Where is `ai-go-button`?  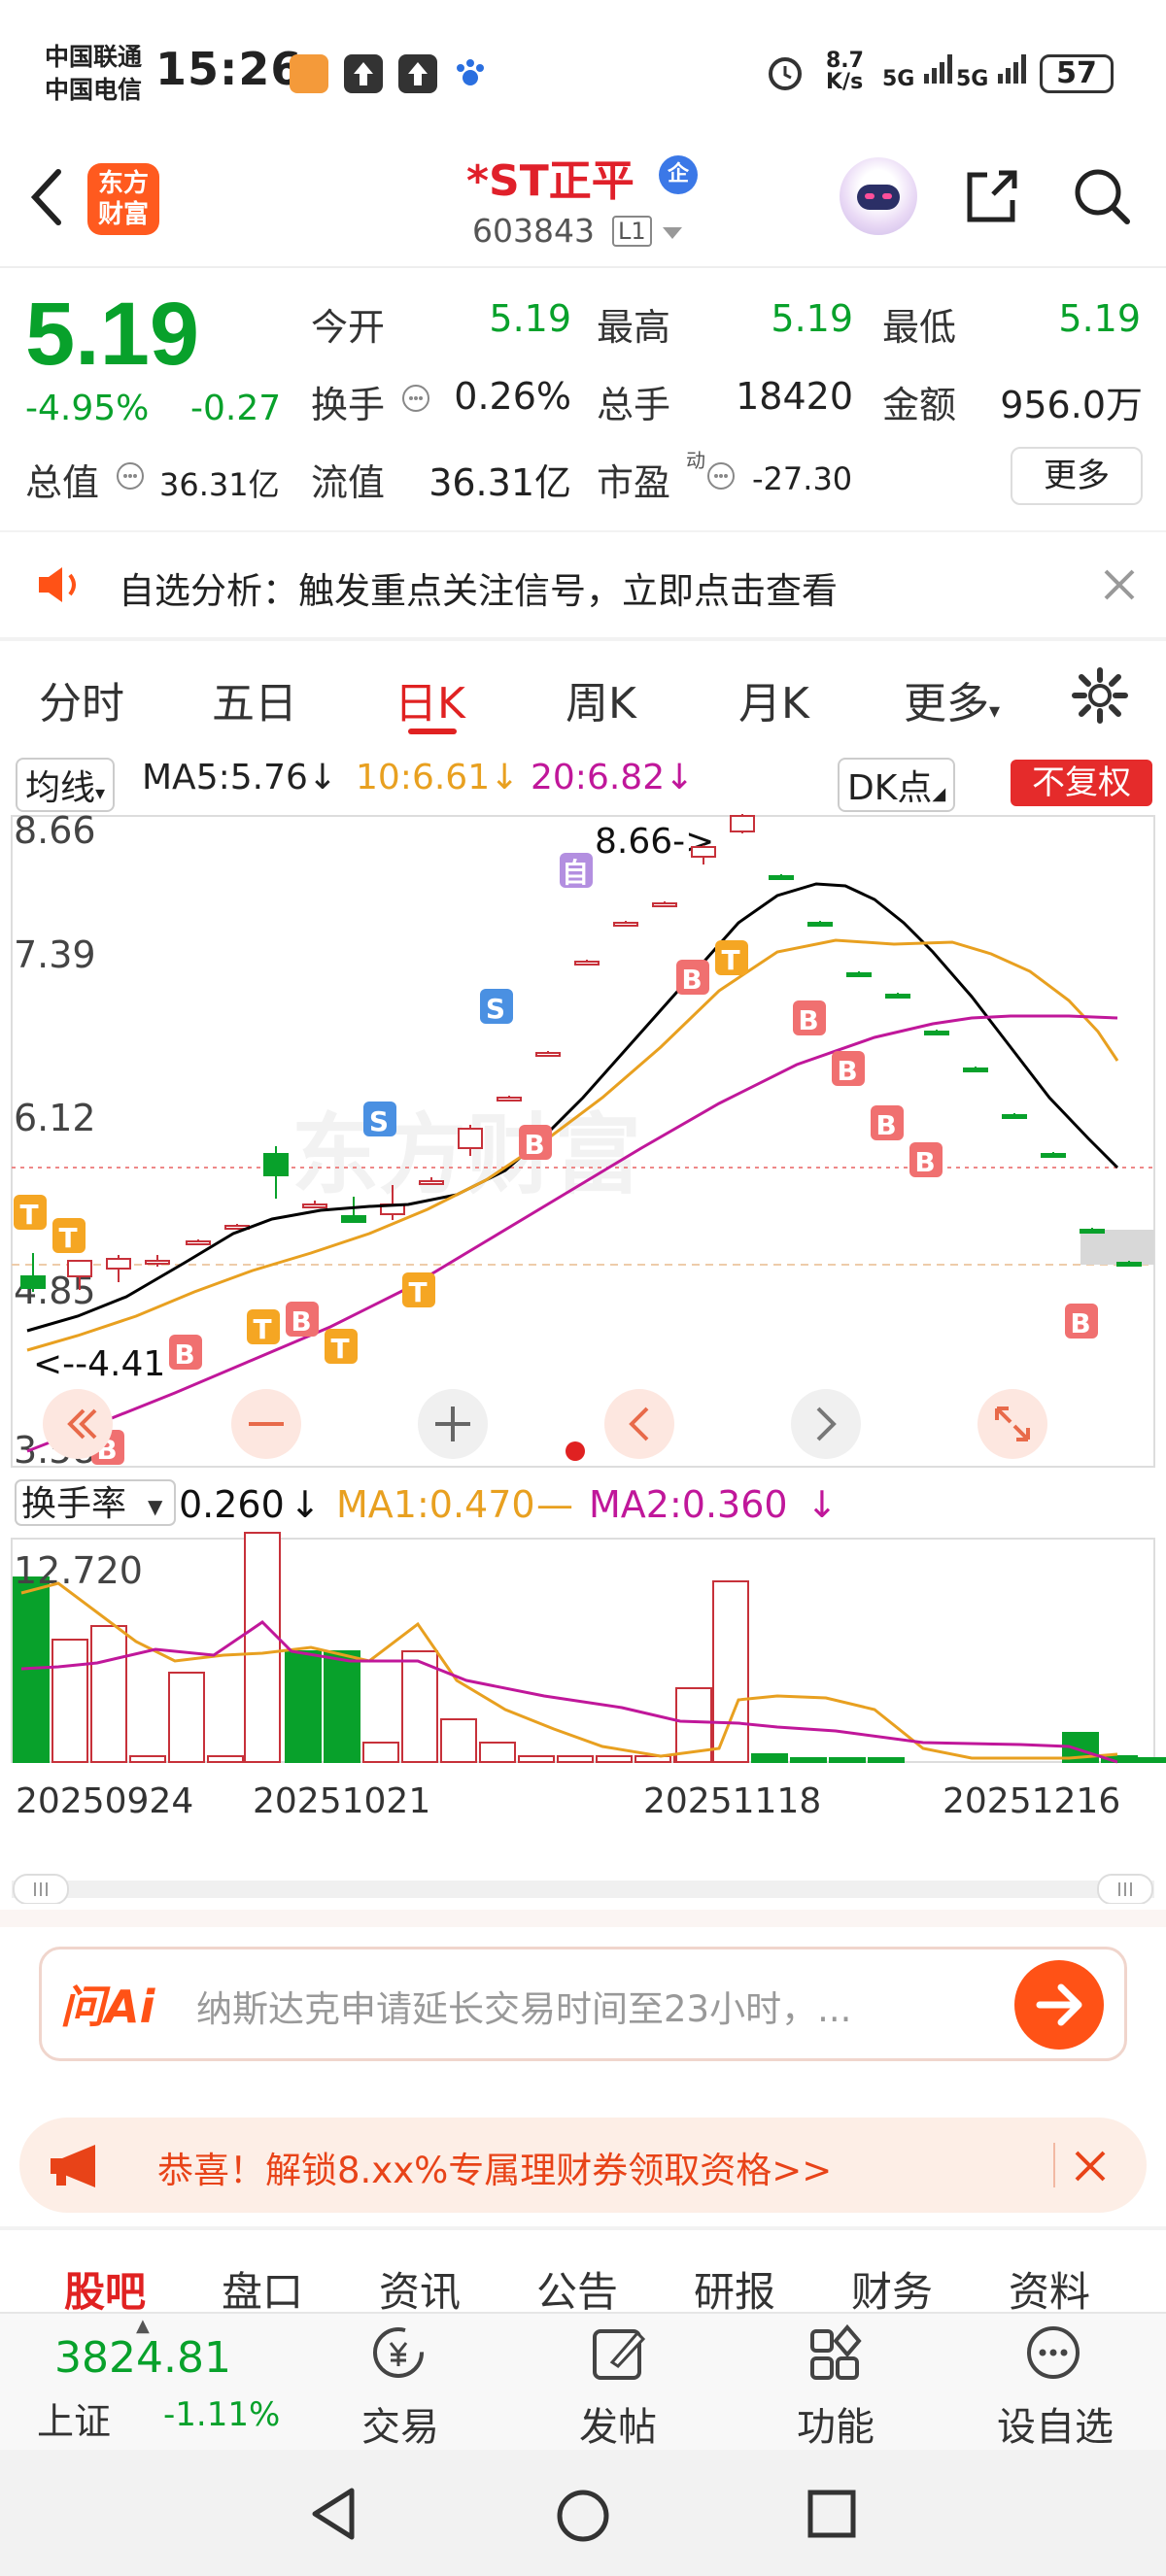
ai-go-button is located at coordinates (1059, 2005).